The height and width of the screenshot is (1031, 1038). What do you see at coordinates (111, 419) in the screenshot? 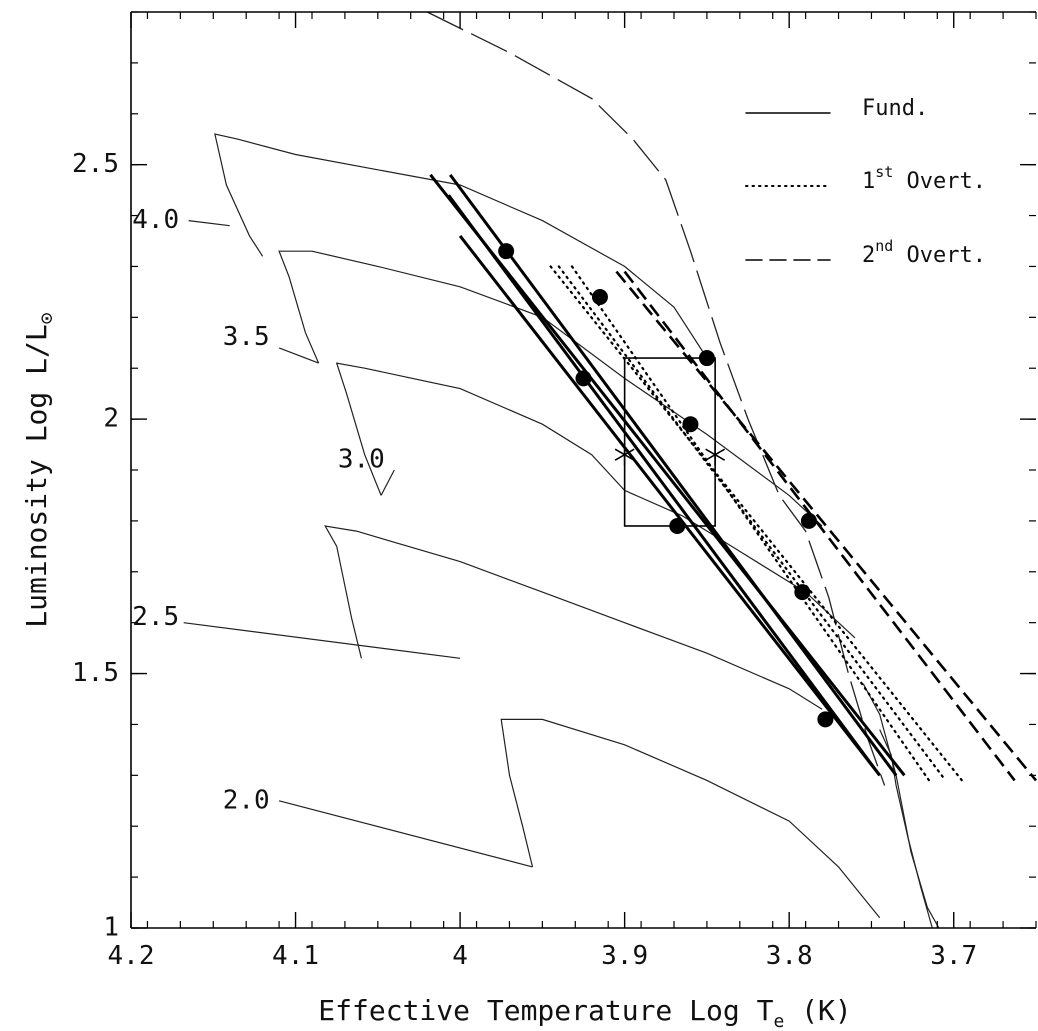
I see `y-tick-label: 2` at bounding box center [111, 419].